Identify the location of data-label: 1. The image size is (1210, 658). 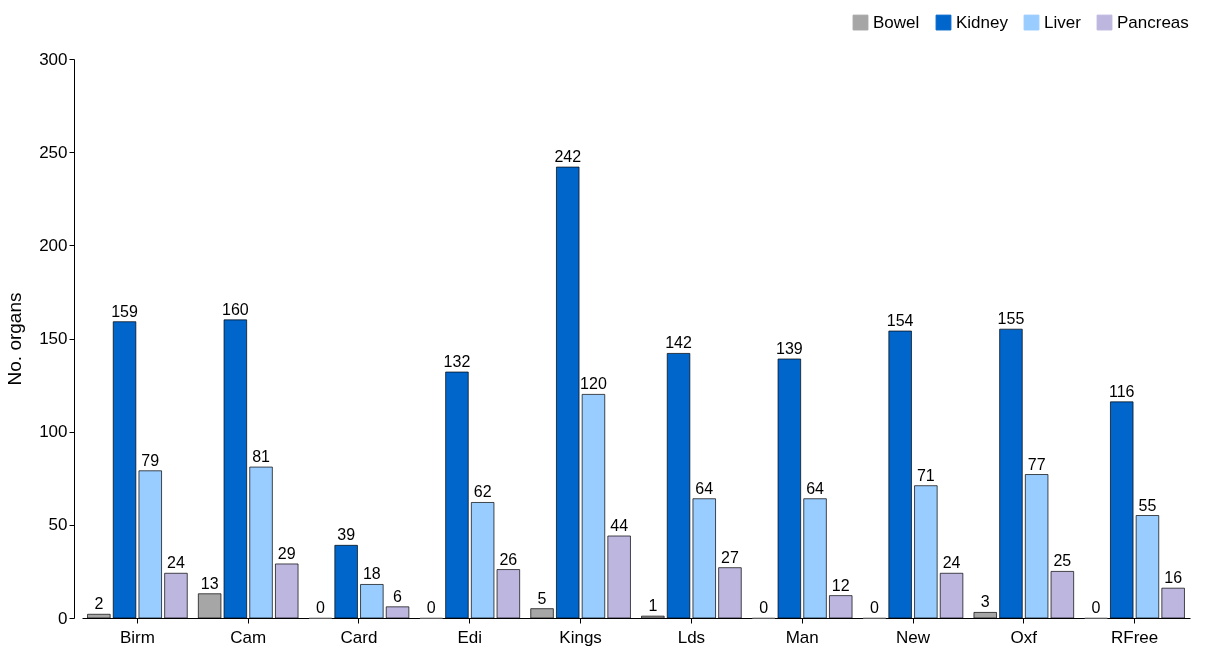
(653, 606).